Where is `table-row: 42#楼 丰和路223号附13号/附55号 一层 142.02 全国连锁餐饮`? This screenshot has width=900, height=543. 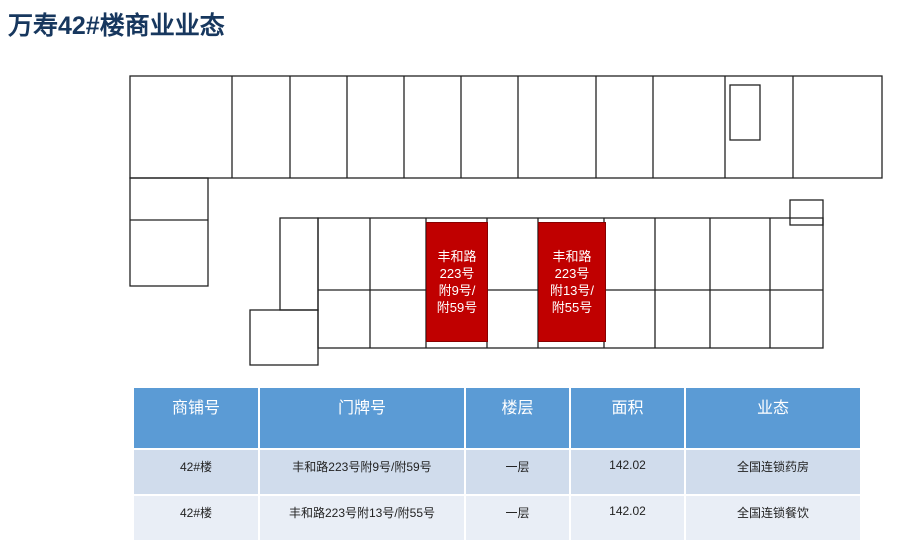
table-row: 42#楼 丰和路223号附13号/附55号 一层 142.02 全国连锁餐饮 is located at coordinates (498, 517).